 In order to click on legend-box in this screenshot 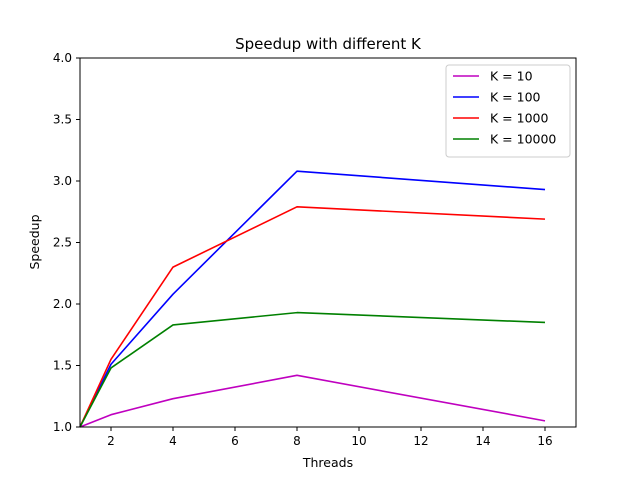, I will do `click(508, 111)`.